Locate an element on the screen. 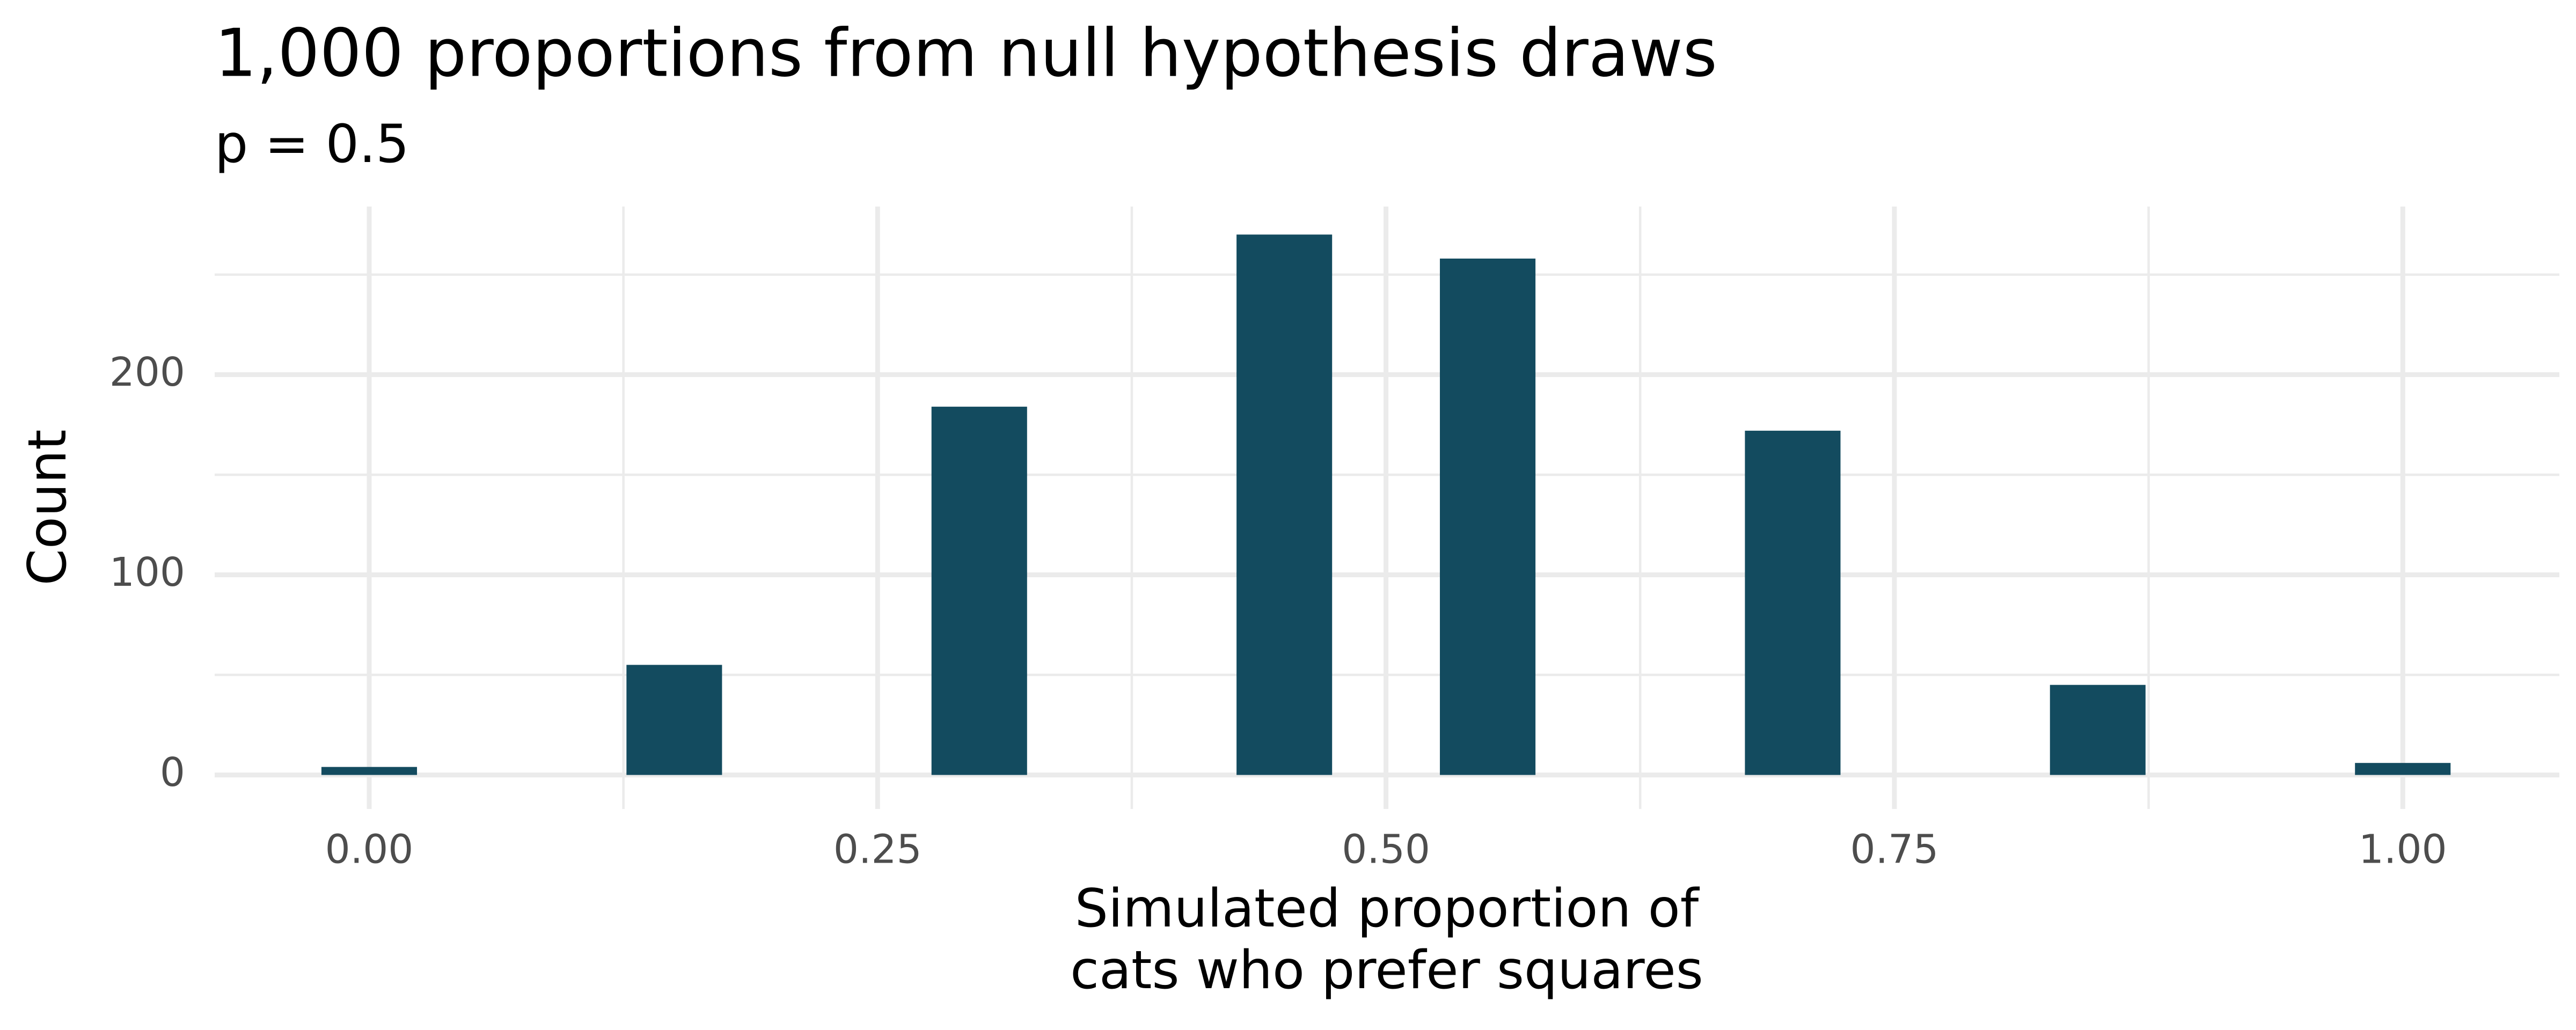  y-axis-title: Count is located at coordinates (47, 507).